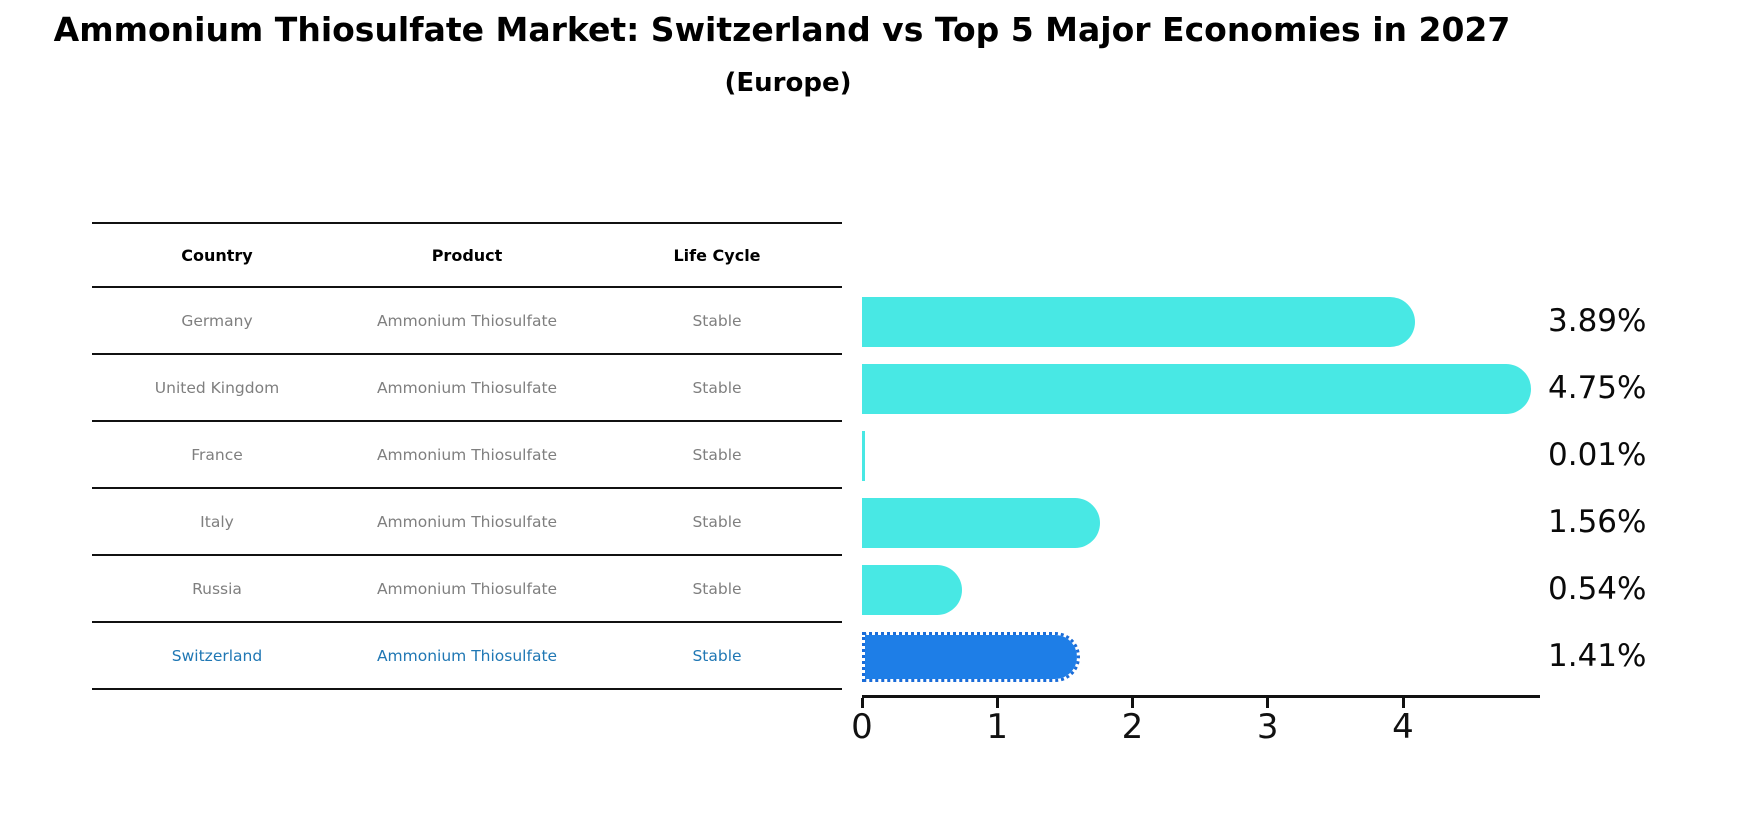 This screenshot has width=1754, height=823. I want to click on country-cell: Russia, so click(217, 588).